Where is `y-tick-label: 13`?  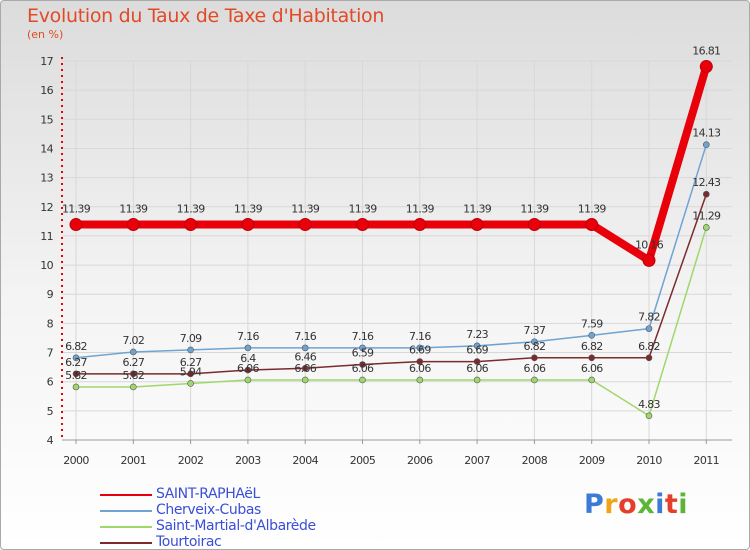 y-tick-label: 13 is located at coordinates (46, 178).